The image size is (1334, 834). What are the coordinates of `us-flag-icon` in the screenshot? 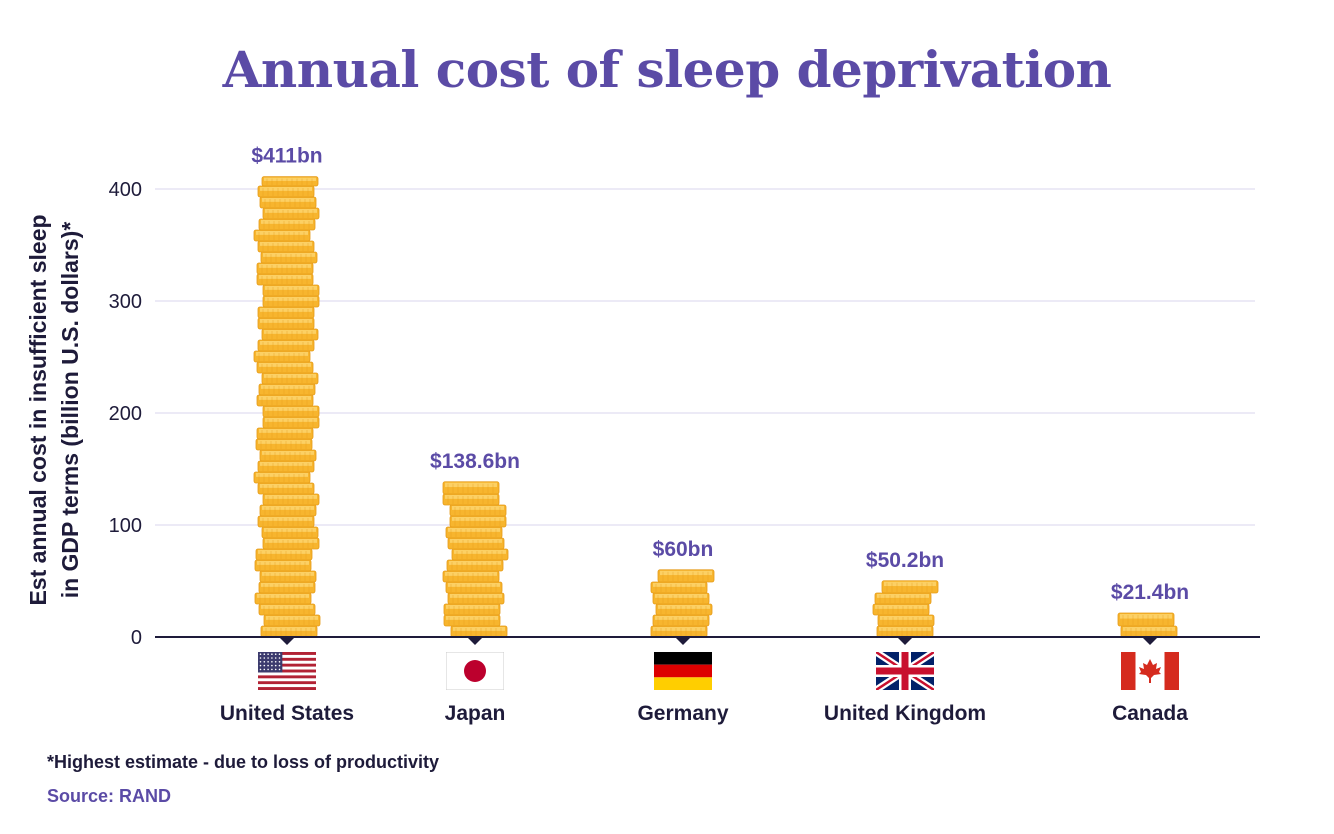 It's located at (287, 671).